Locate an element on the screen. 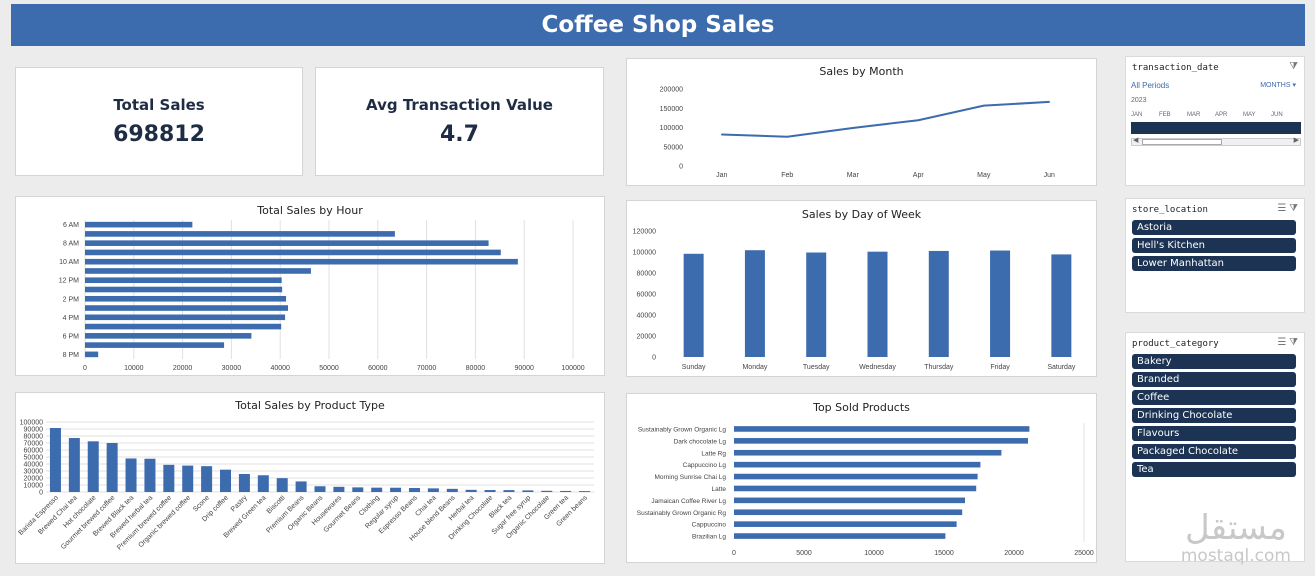 This screenshot has width=1315, height=576. timeline-level-dropdown: MONTHS ▾ is located at coordinates (1278, 85).